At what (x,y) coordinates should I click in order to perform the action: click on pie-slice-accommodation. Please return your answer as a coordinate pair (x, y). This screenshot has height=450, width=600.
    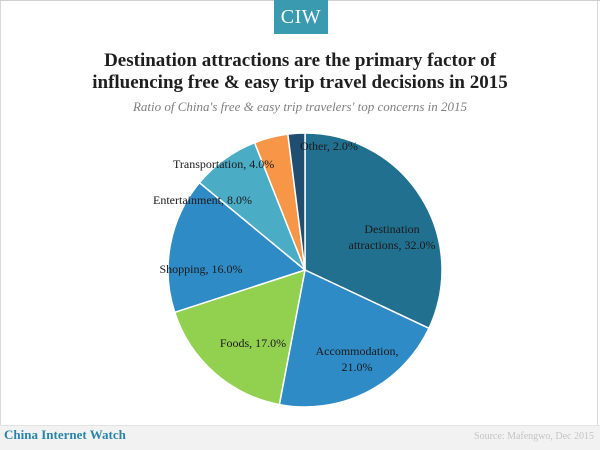
    Looking at the image, I should click on (354, 338).